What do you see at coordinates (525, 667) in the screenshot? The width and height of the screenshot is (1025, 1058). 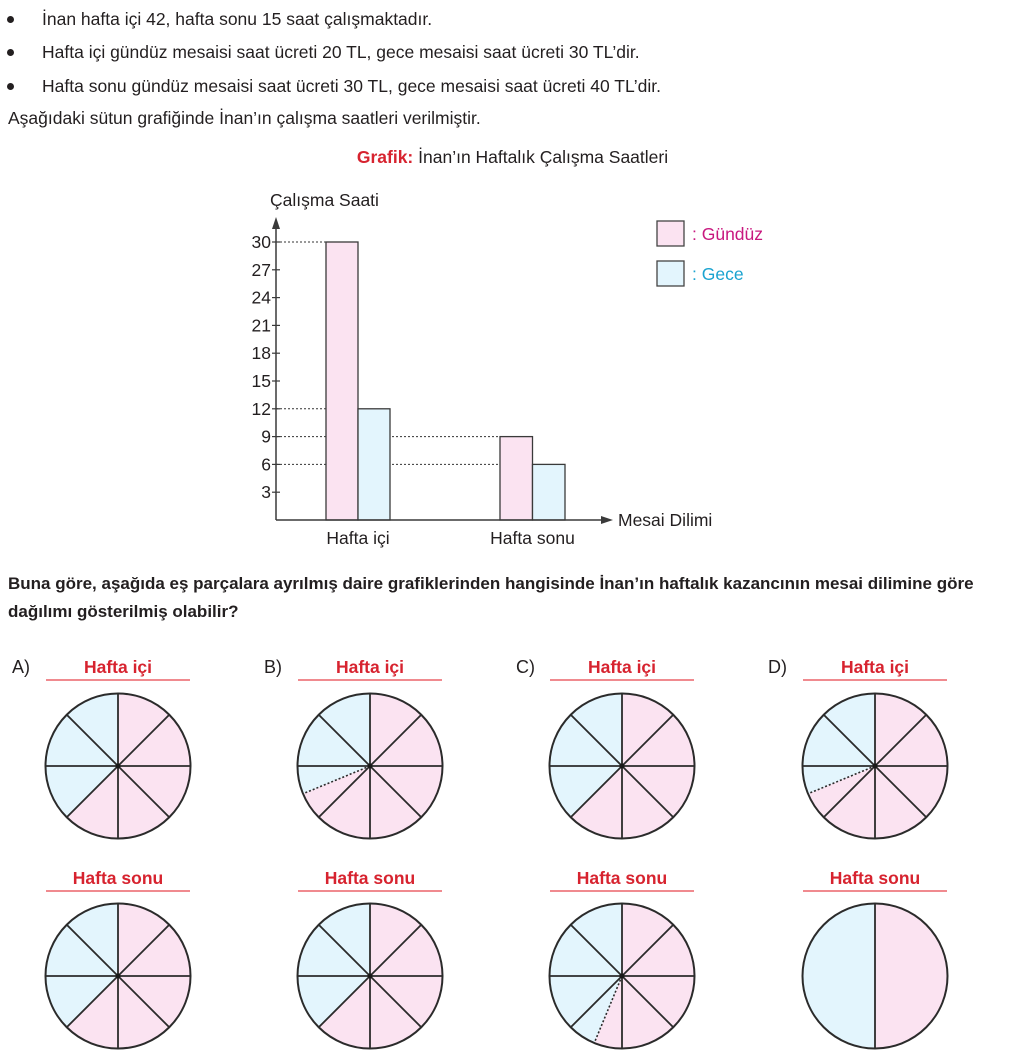 I see `option-letter: C)` at bounding box center [525, 667].